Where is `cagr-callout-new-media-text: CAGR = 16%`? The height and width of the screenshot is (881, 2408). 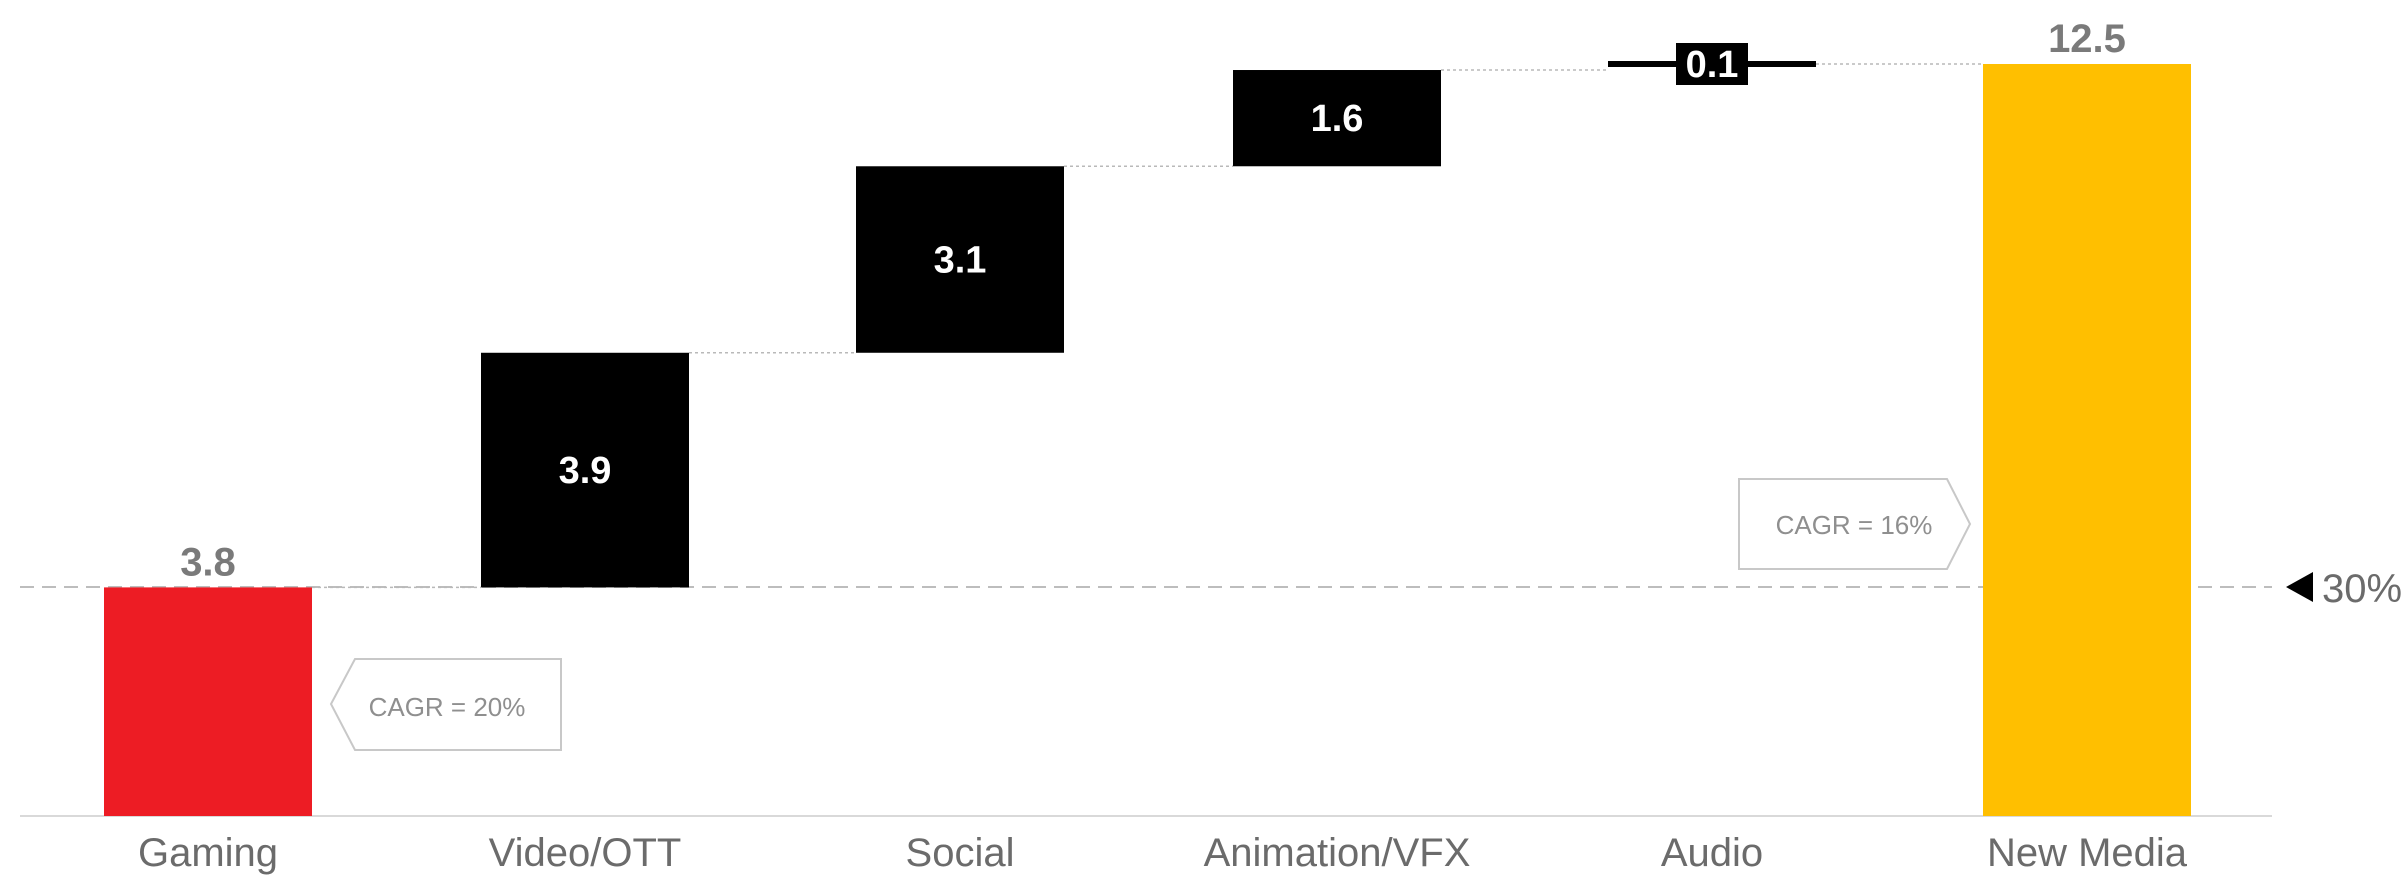 cagr-callout-new-media-text: CAGR = 16% is located at coordinates (1854, 525).